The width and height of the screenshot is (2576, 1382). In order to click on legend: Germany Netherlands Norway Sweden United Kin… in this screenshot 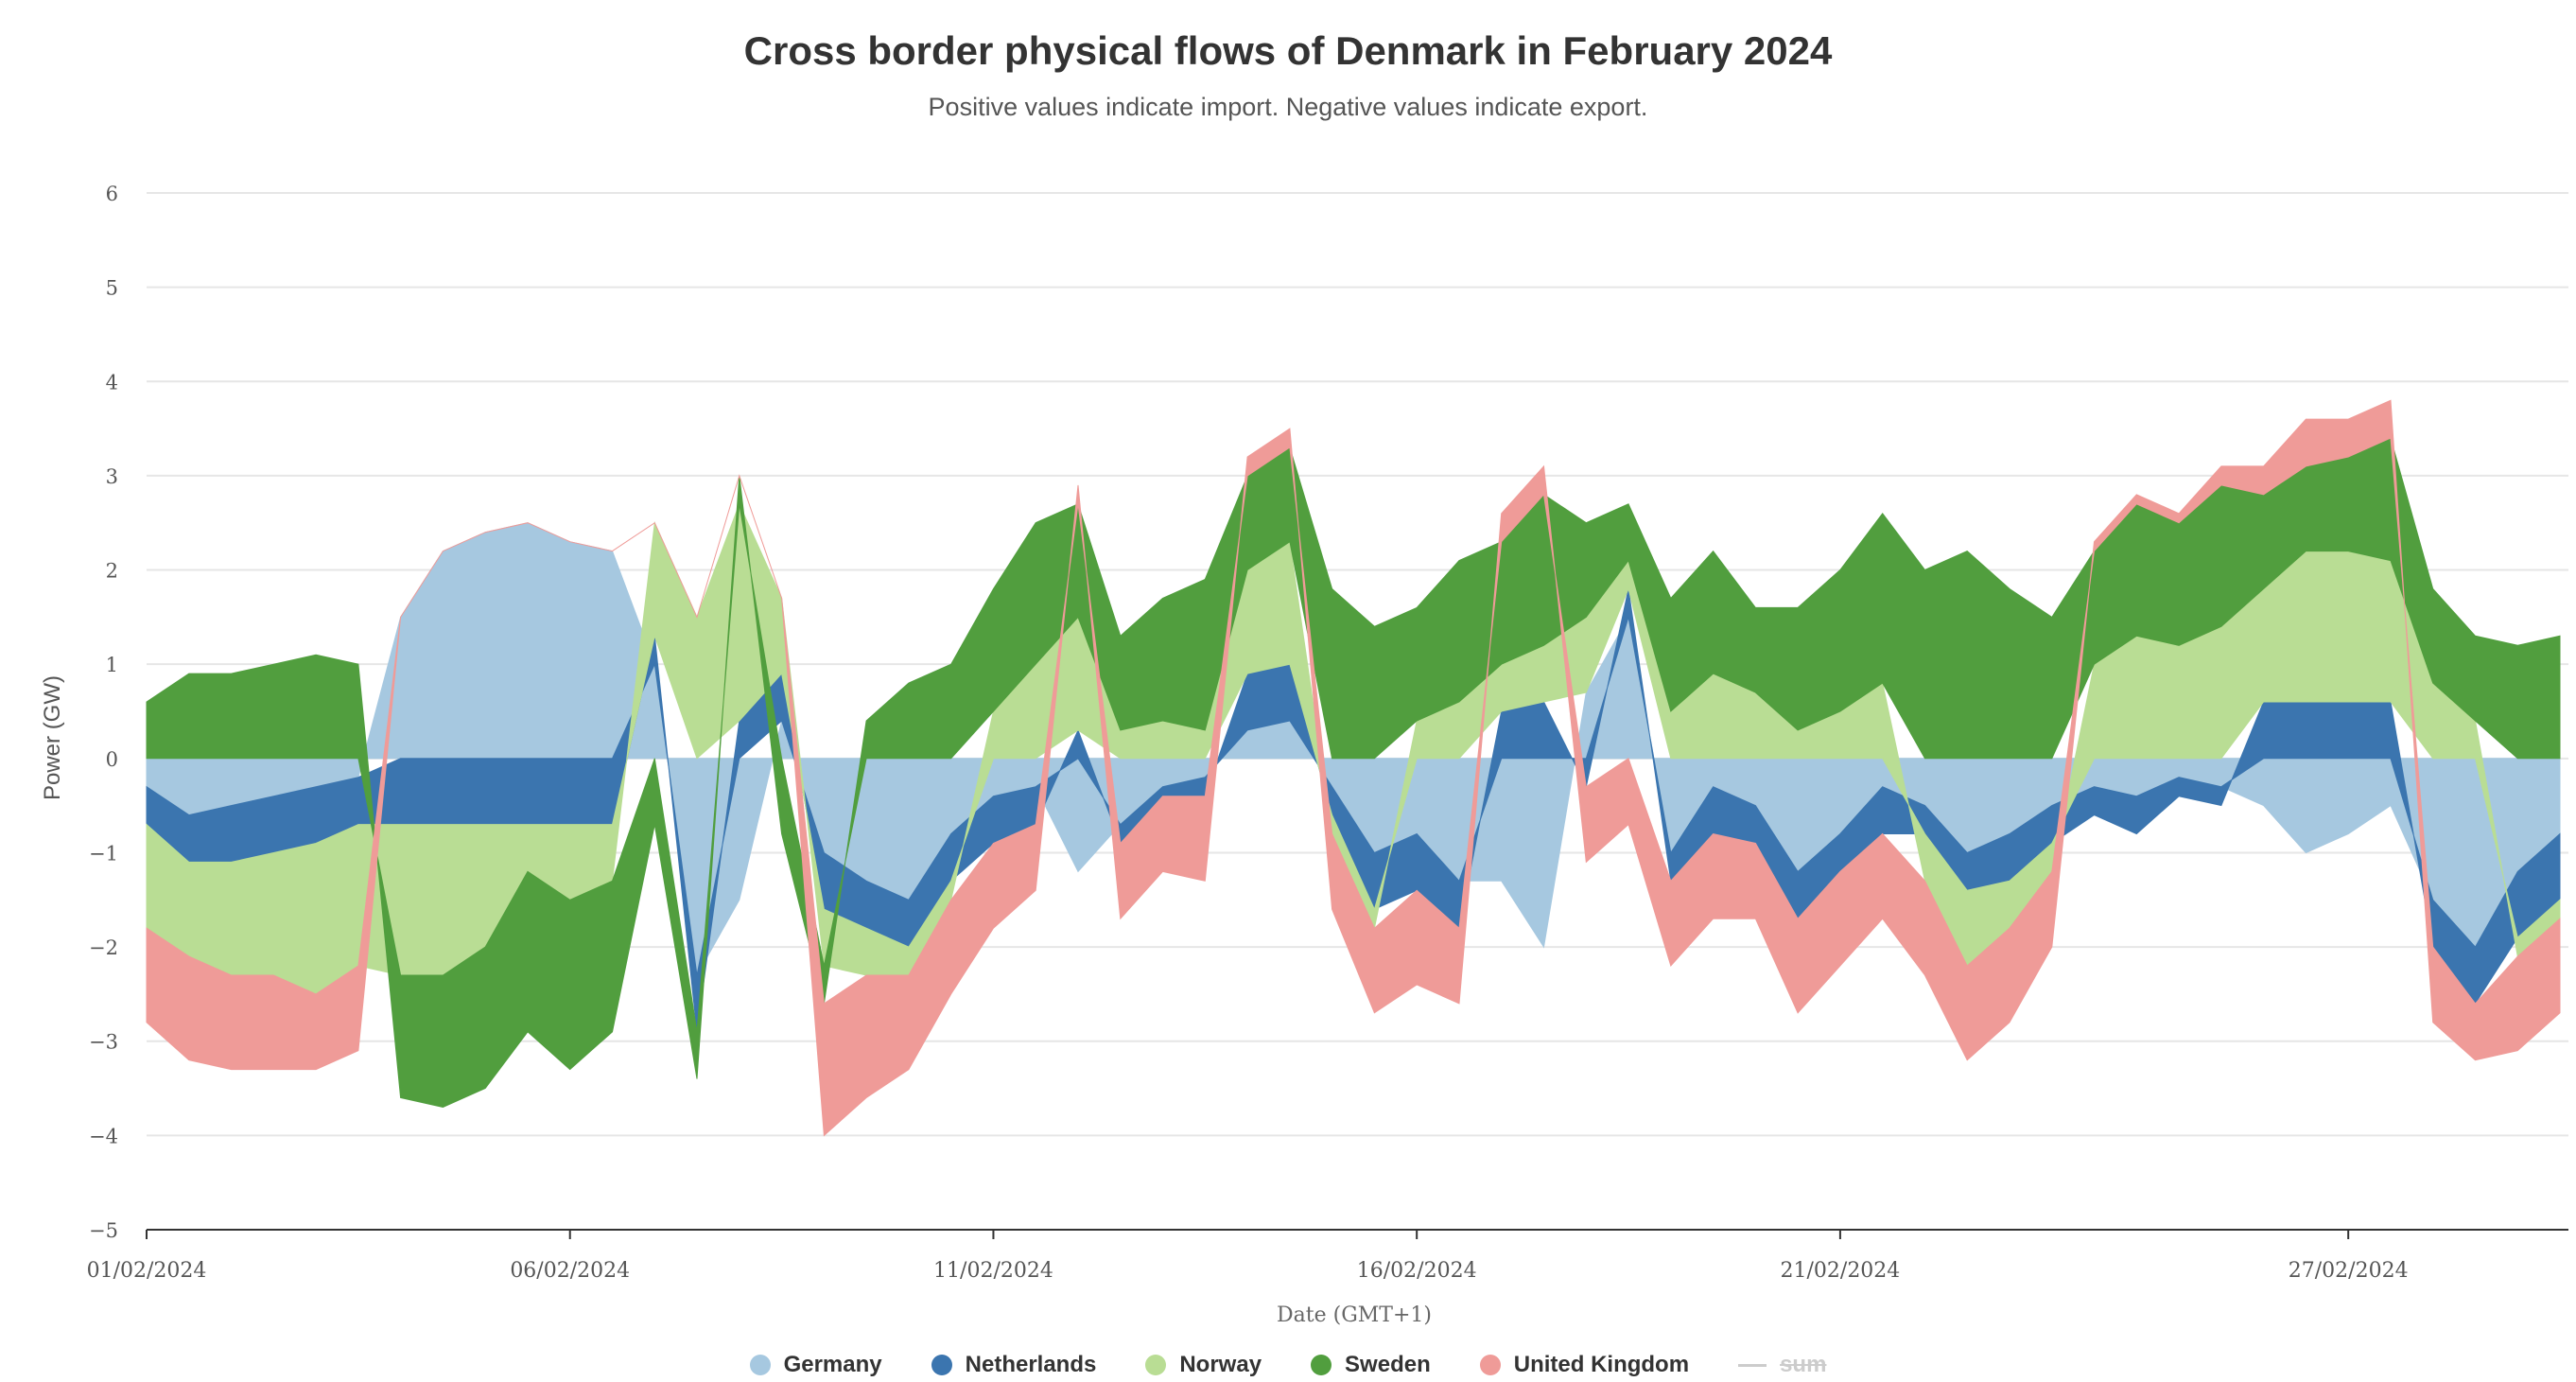, I will do `click(1288, 1365)`.